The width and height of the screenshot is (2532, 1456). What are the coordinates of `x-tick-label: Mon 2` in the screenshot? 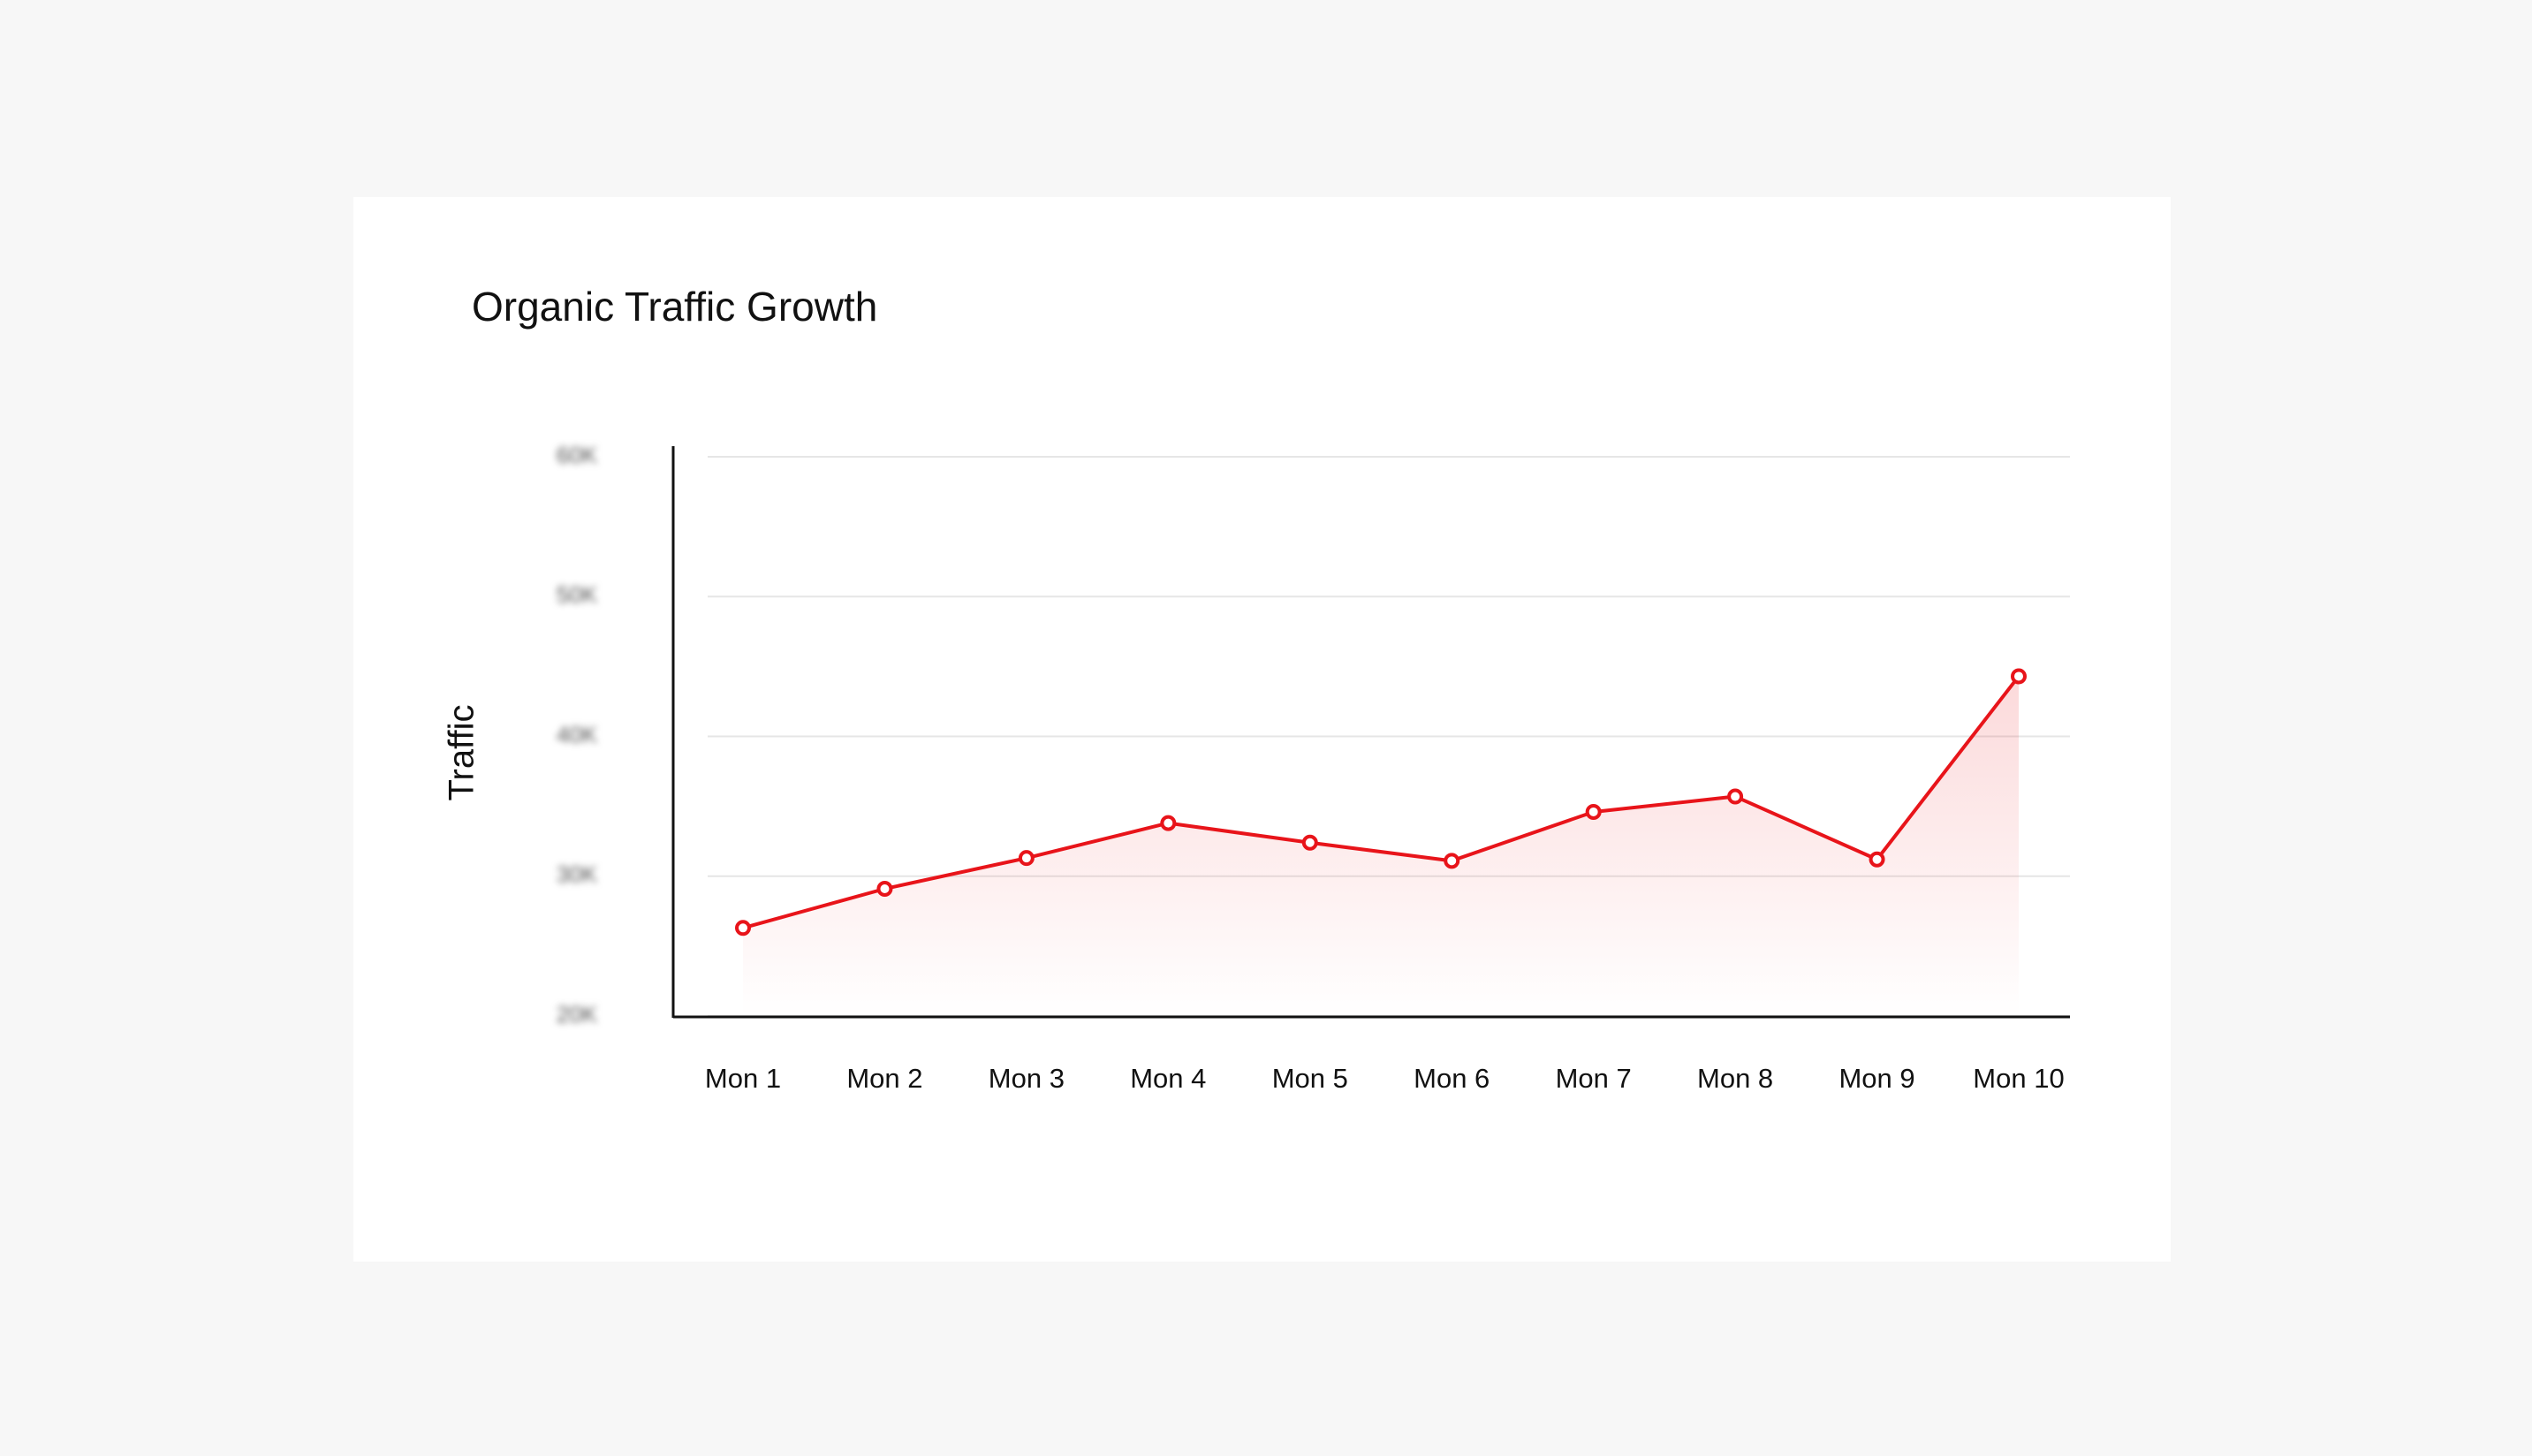 It's located at (884, 1078).